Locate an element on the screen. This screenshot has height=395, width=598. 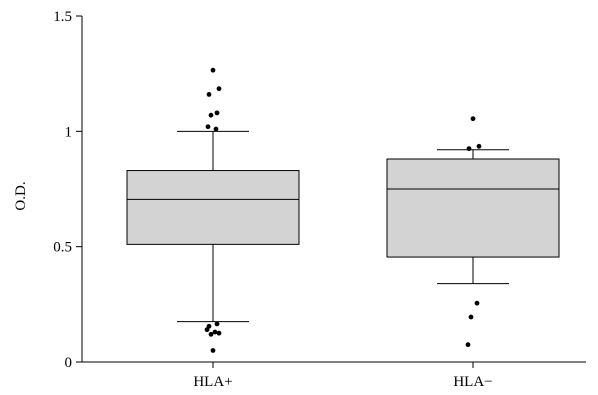
y-tick-label: 0 is located at coordinates (69, 363).